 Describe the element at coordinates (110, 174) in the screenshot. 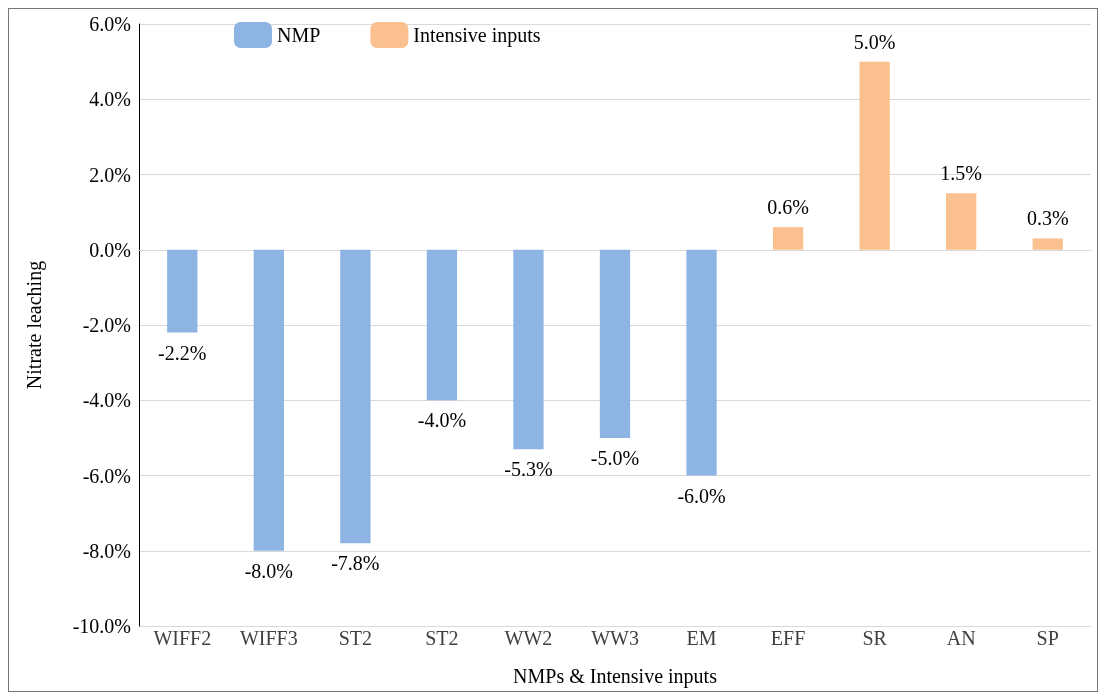

I see `y-tick-label: 2.0%` at that location.